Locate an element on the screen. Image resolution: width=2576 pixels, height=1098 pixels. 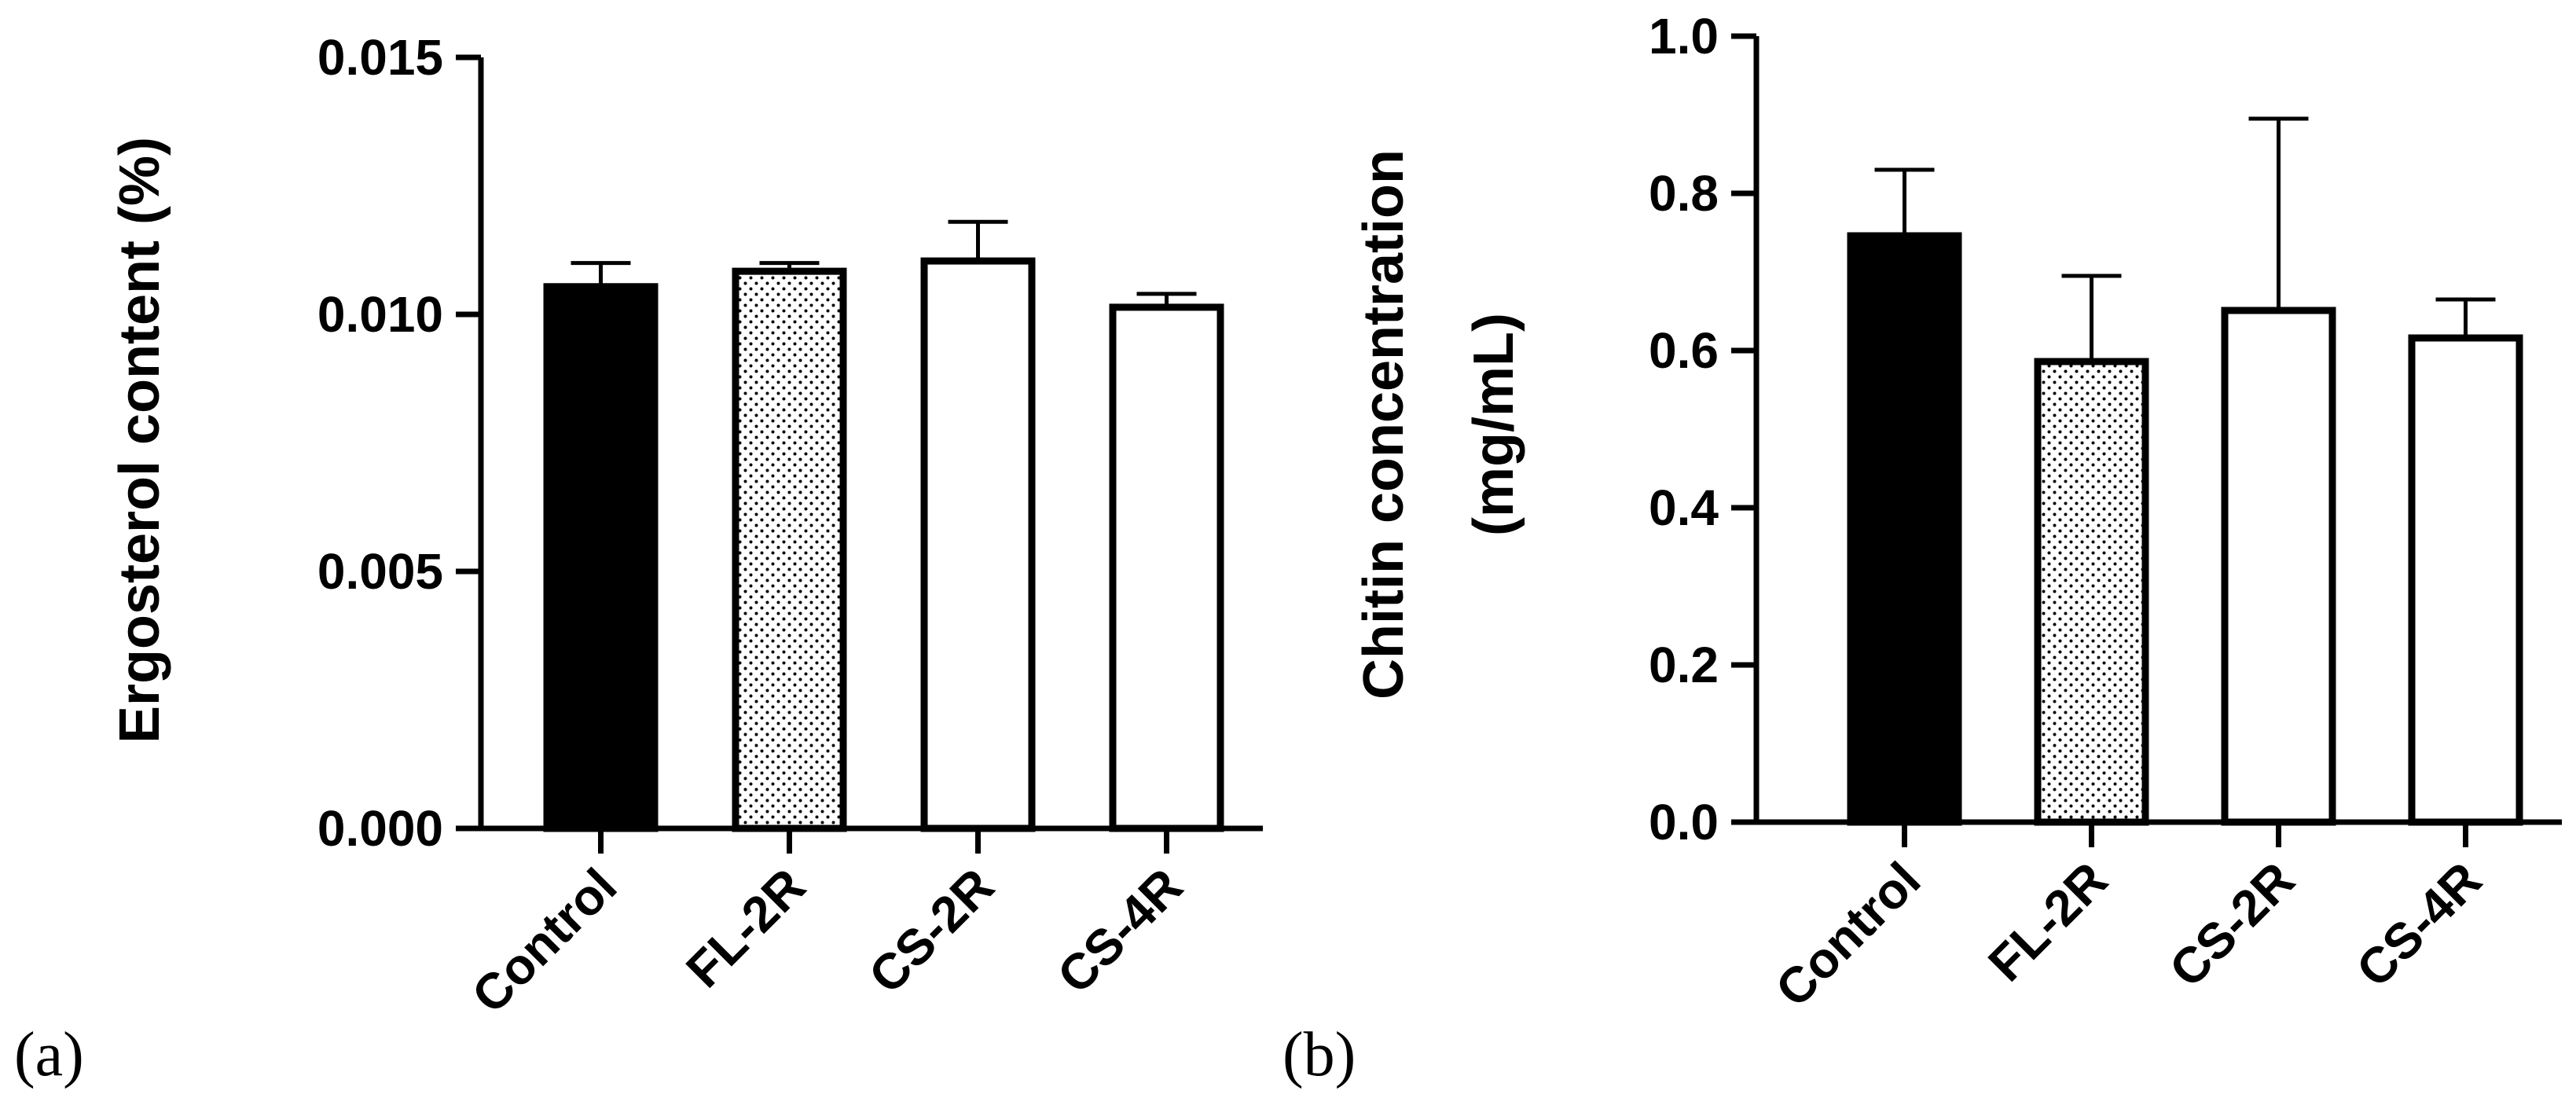
ergosterol-y-tick-label: 0.015 is located at coordinates (380, 57).